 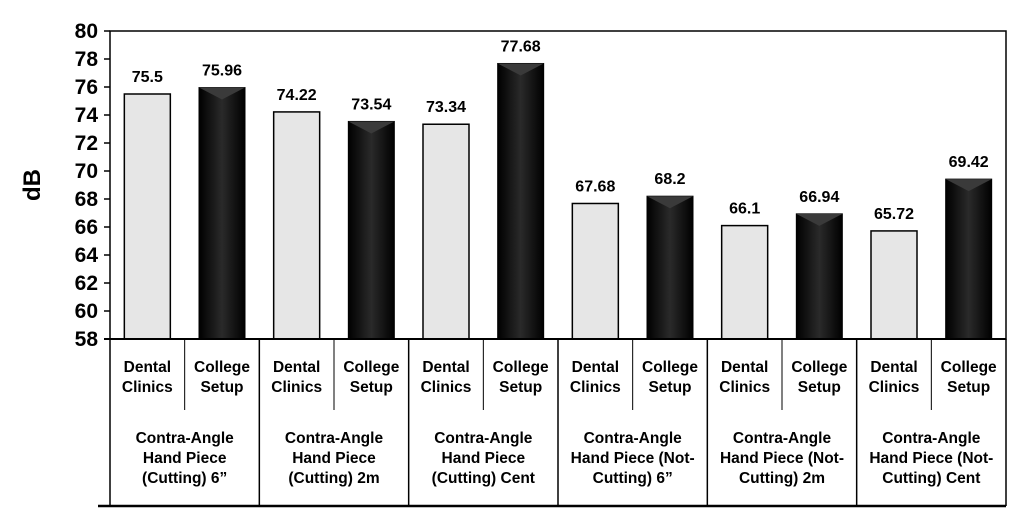 I want to click on group-label: (Cutting) Cent, so click(x=483, y=478).